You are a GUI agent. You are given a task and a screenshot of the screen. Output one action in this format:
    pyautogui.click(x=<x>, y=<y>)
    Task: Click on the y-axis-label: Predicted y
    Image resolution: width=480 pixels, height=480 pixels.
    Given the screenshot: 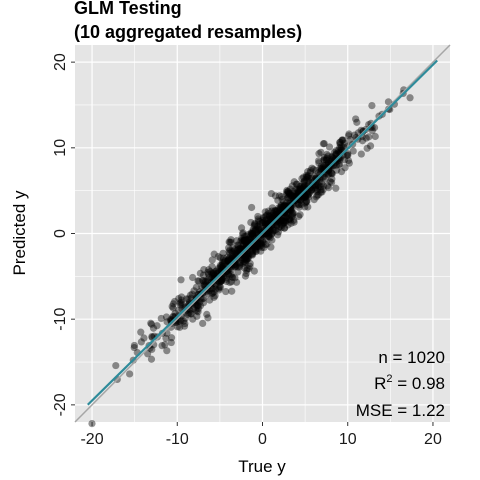 What is the action you would take?
    pyautogui.click(x=19, y=233)
    